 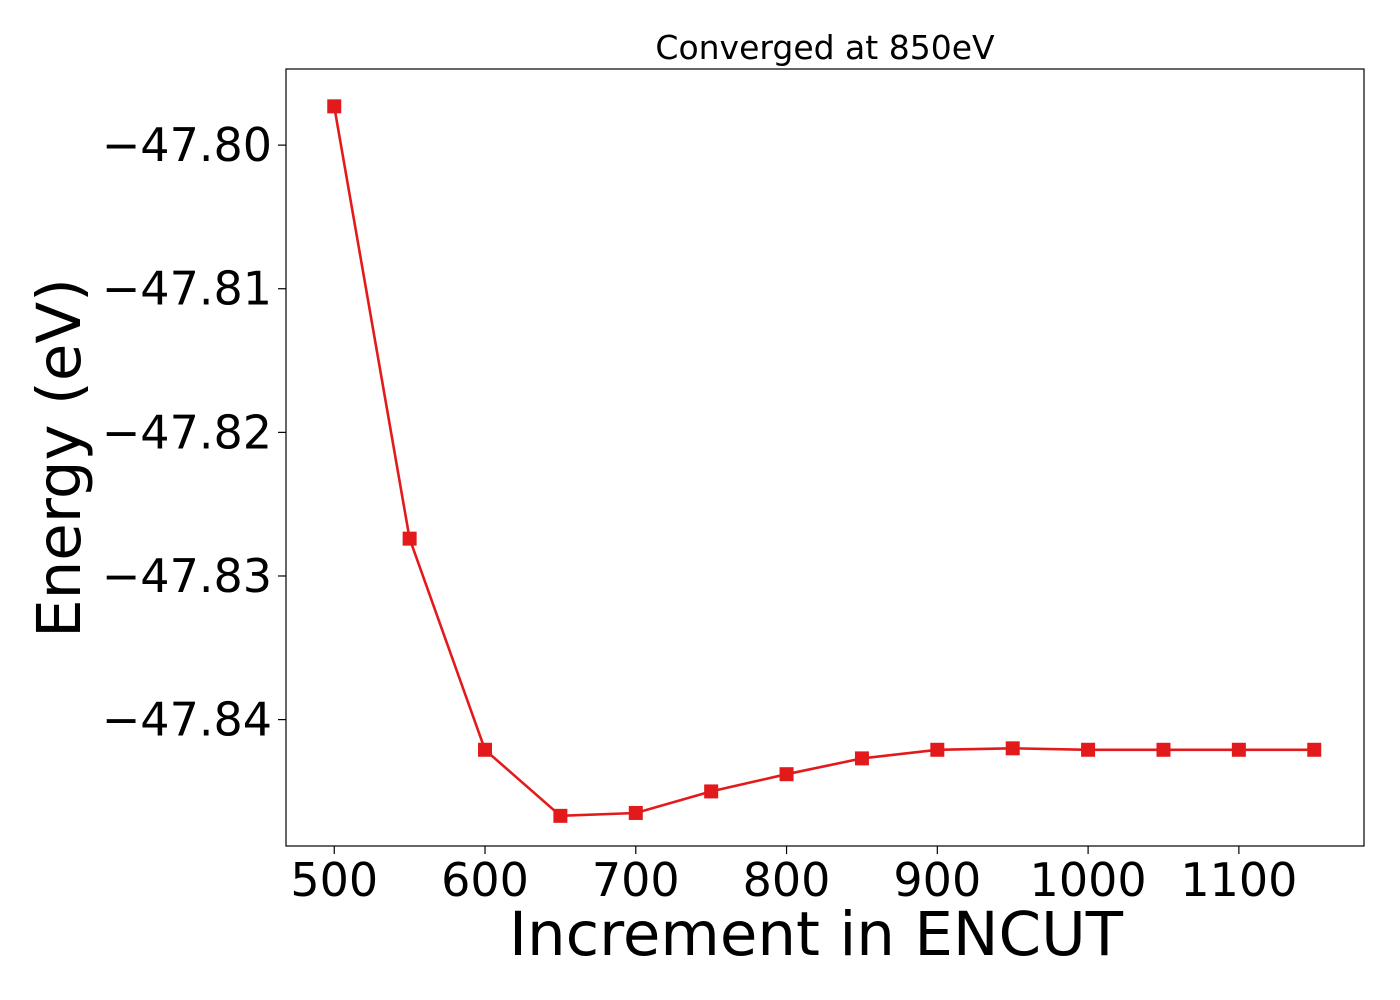 What do you see at coordinates (485, 880) in the screenshot?
I see `x-tick-label: 600` at bounding box center [485, 880].